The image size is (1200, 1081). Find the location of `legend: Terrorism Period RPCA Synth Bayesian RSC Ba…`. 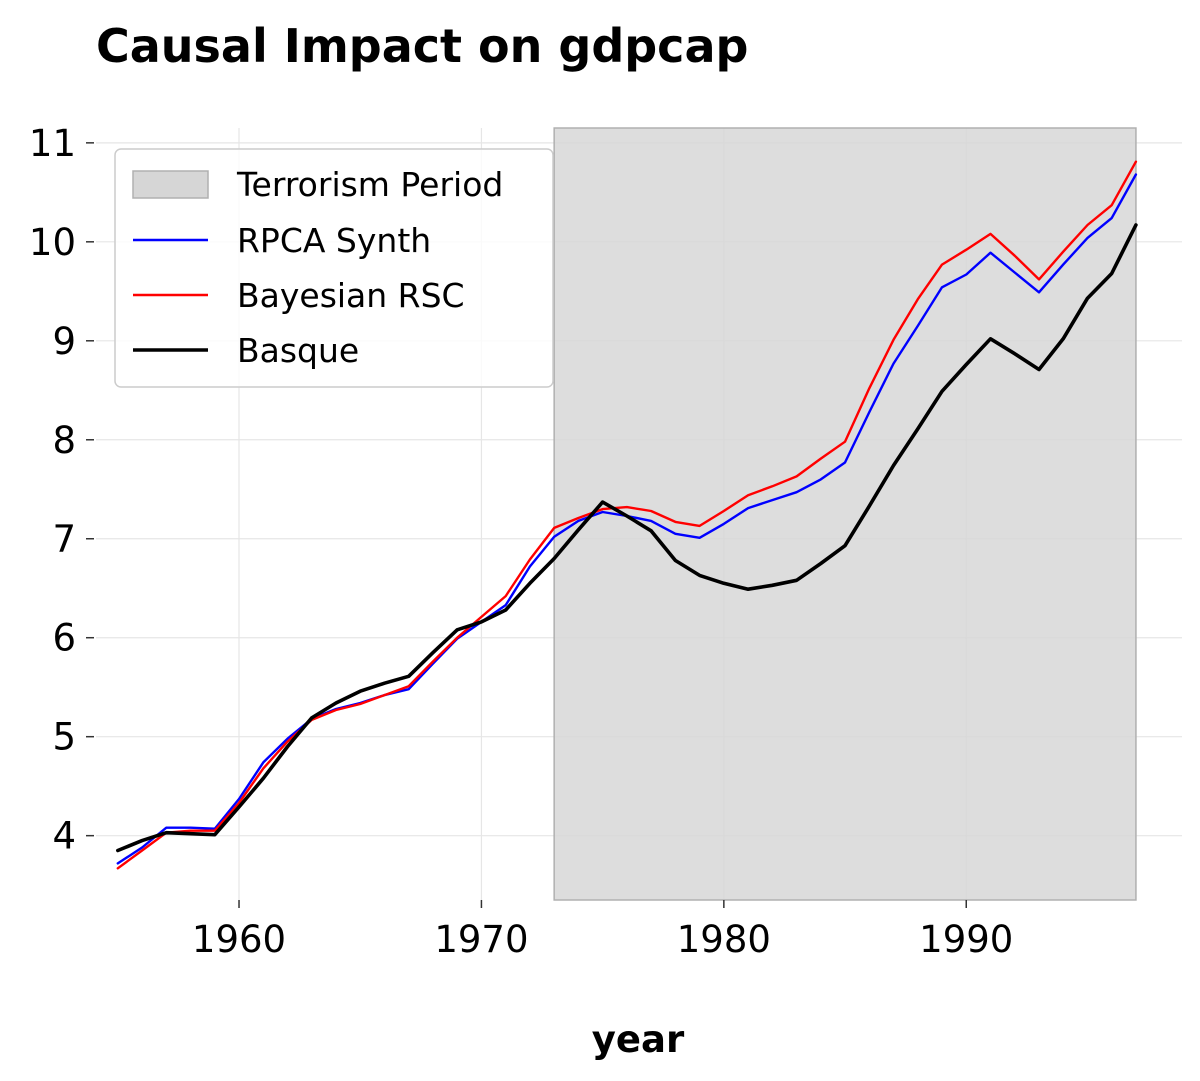

legend: Terrorism Period RPCA Synth Bayesian RSC Ba… is located at coordinates (334, 268).